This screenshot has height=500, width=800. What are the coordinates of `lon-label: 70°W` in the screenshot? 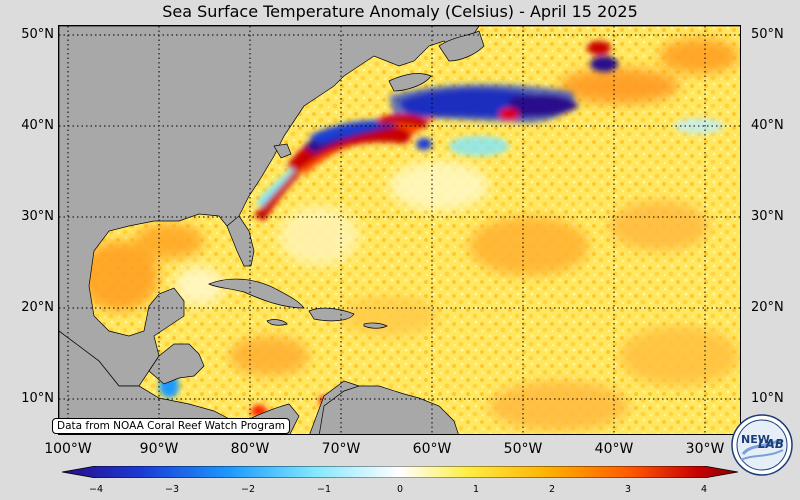 It's located at (341, 449).